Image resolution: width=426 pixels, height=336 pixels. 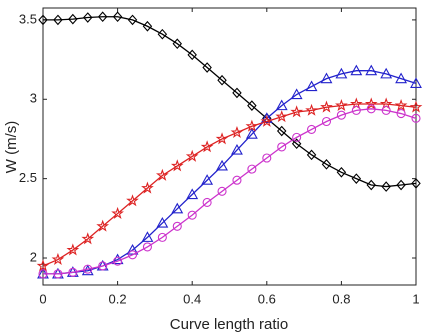 I want to click on y-tick-label: 3.5, so click(x=28, y=18).